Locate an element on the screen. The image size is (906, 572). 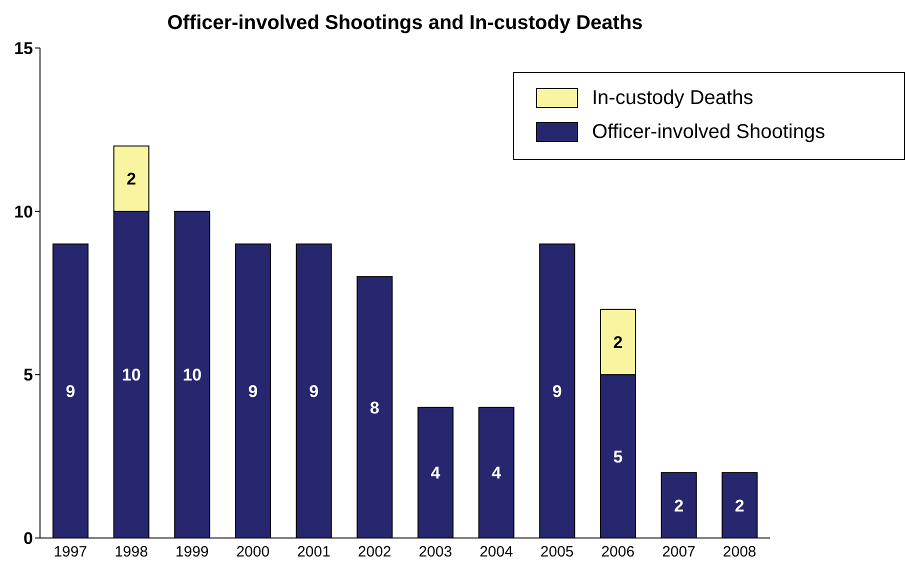
x-tick-label: 2002 is located at coordinates (375, 552).